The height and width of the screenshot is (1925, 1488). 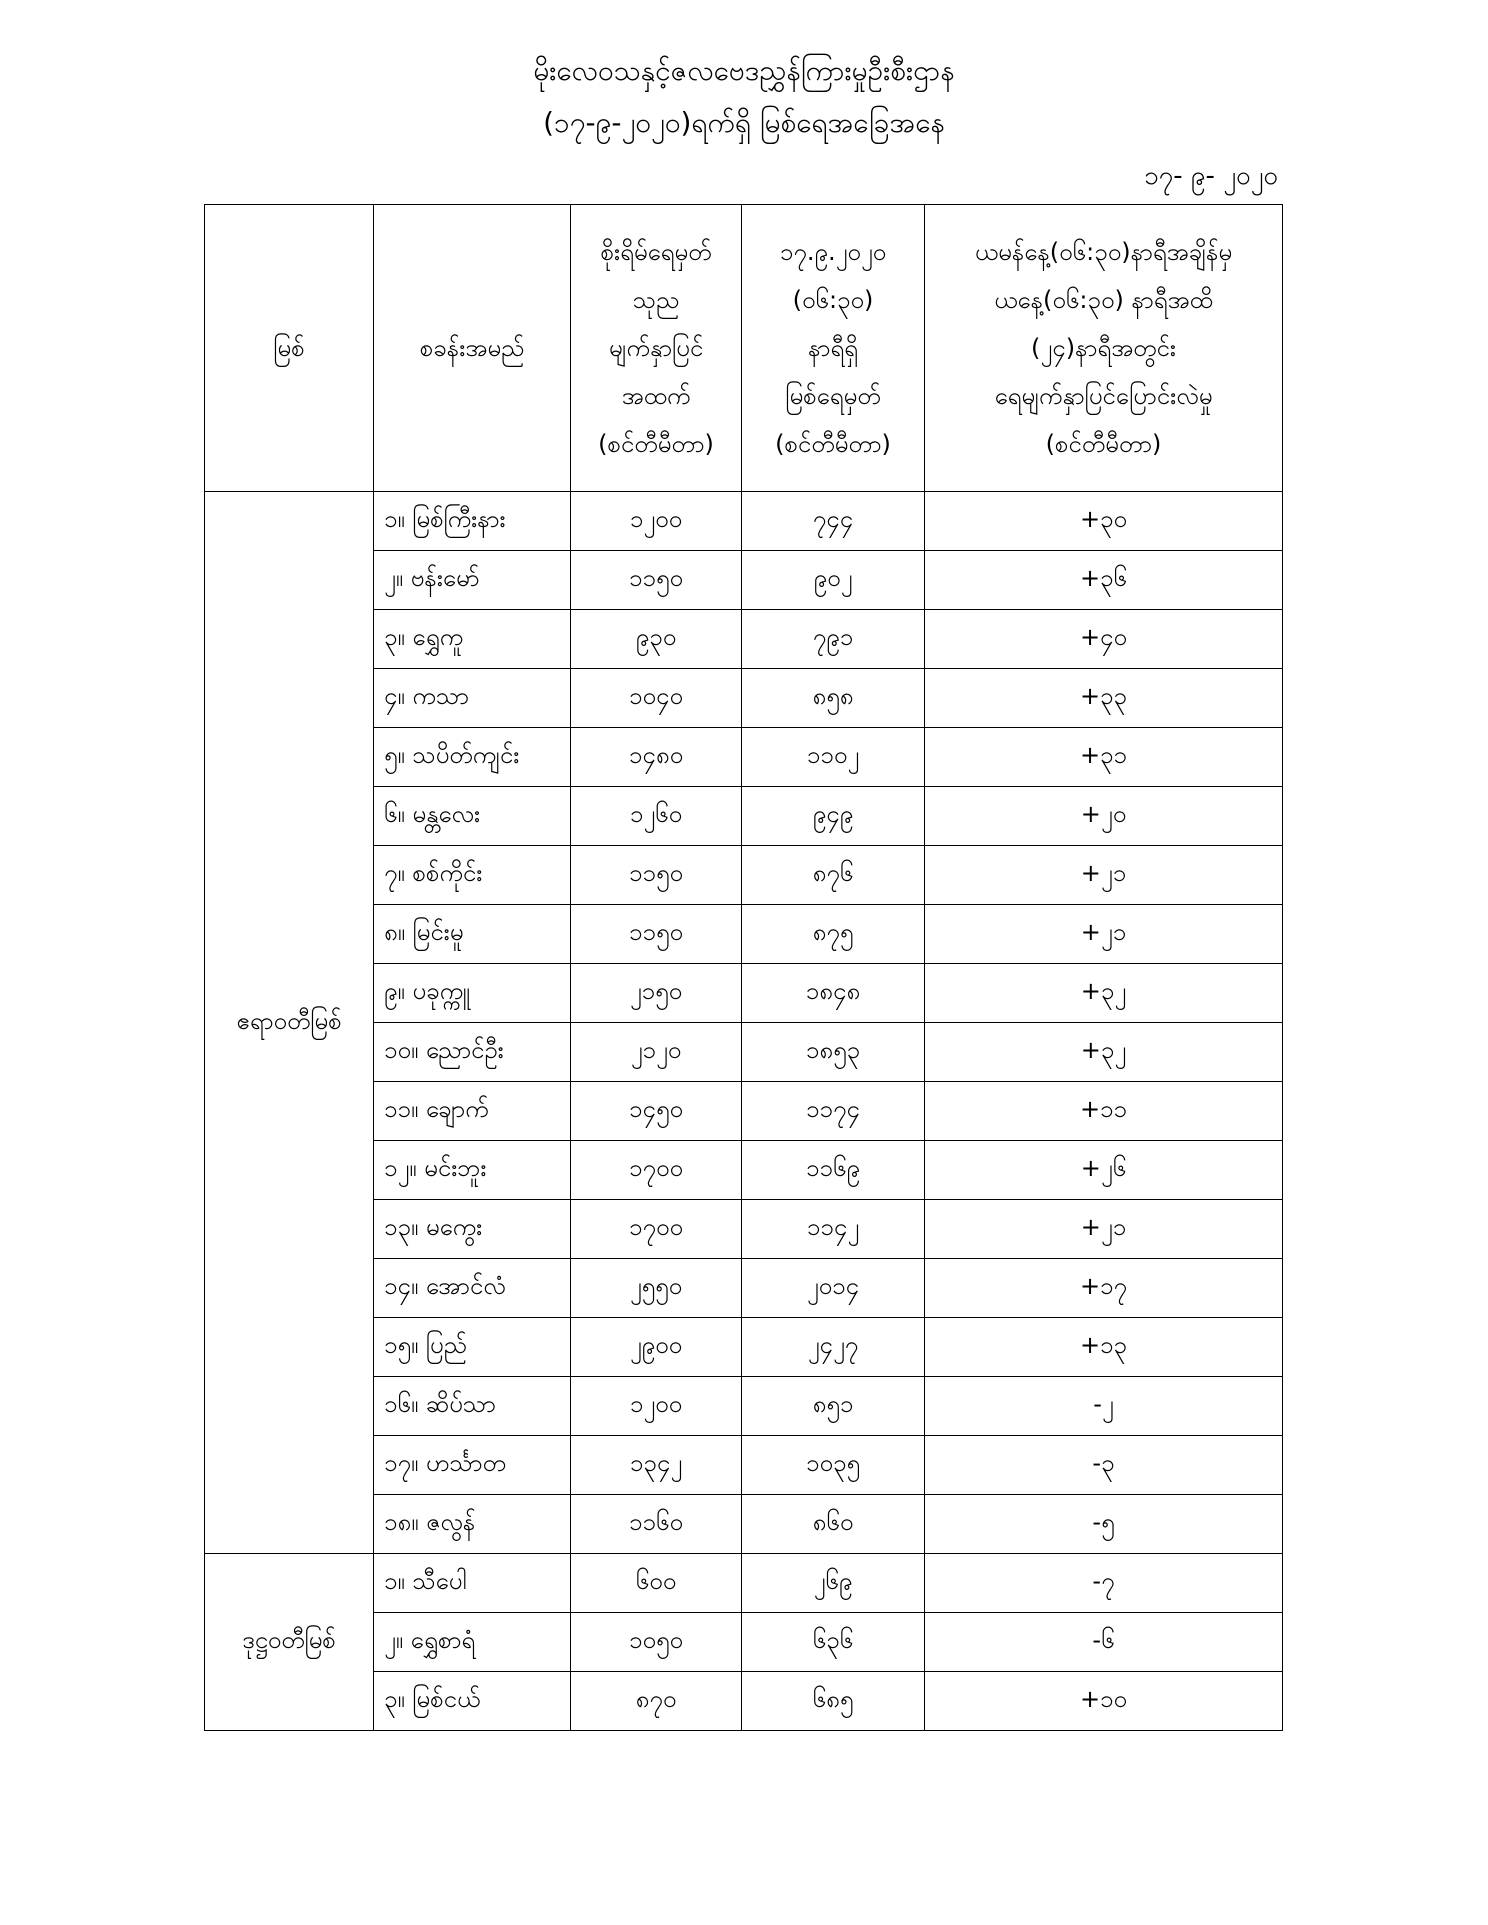 I want to click on river-name: ဧရာဝတီမြစ်, so click(x=289, y=1022).